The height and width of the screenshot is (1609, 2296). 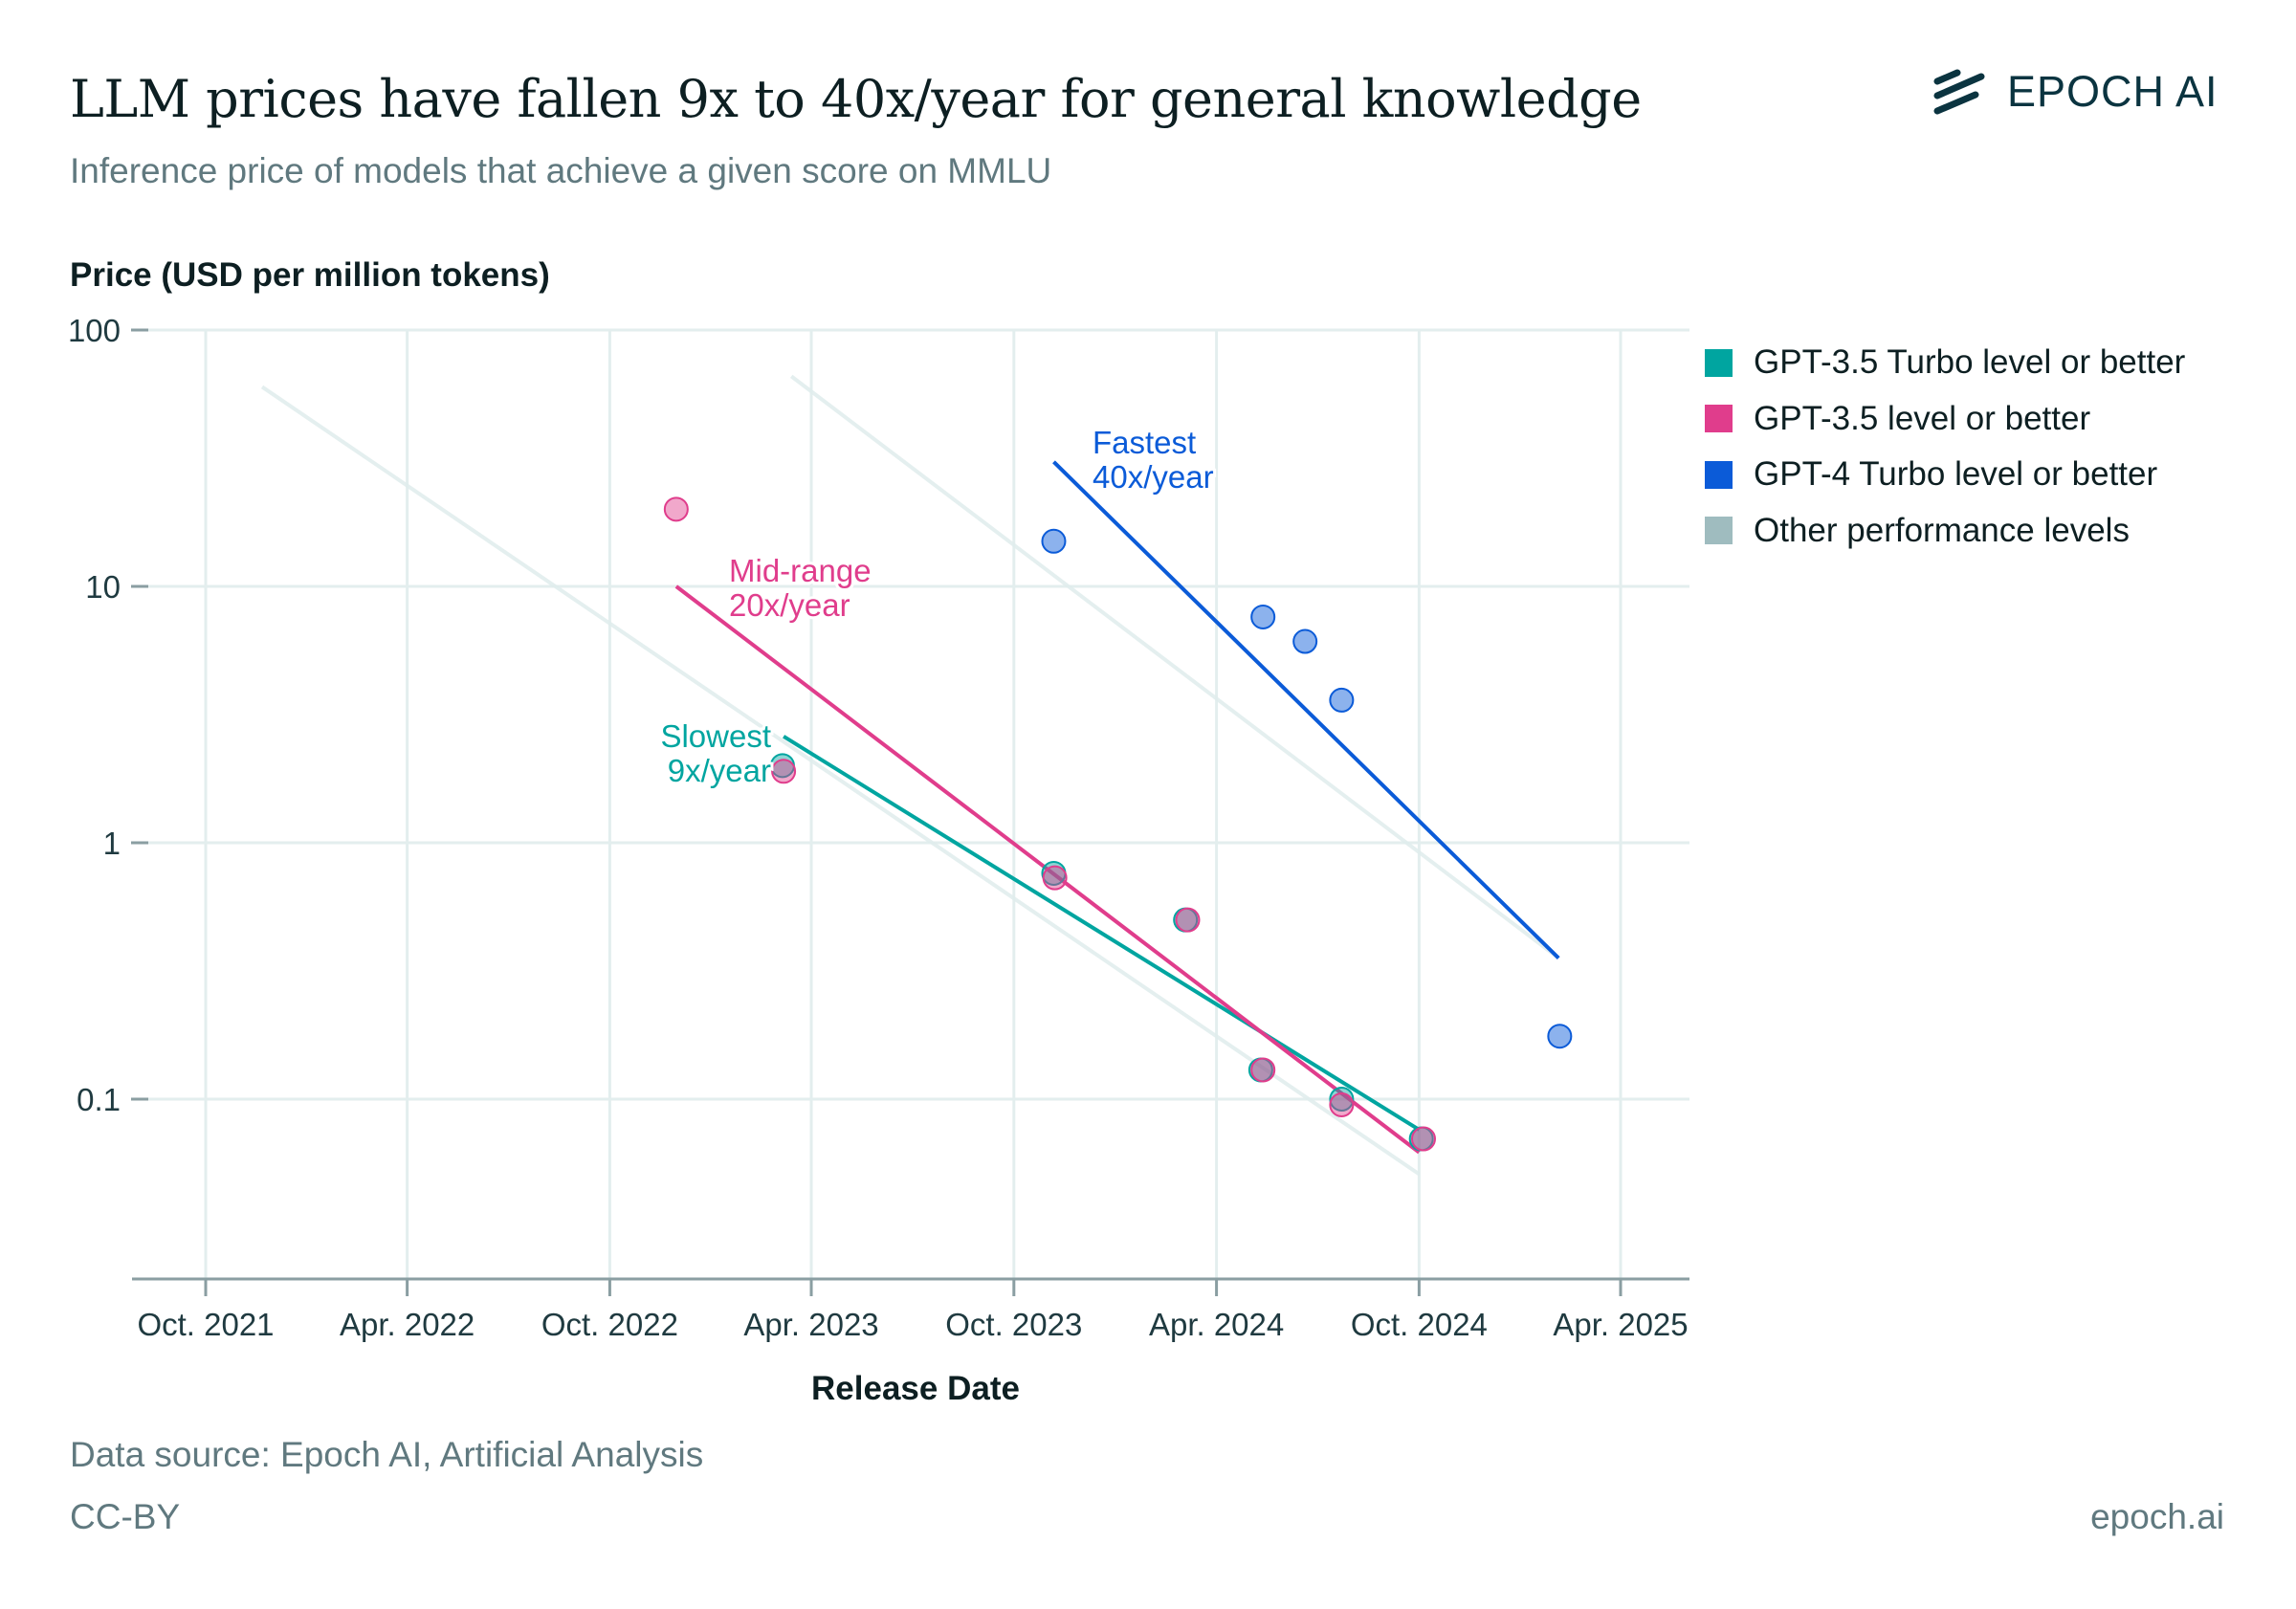 I want to click on legend-item: GPT-3.5 Turbo level or better, so click(x=1945, y=363).